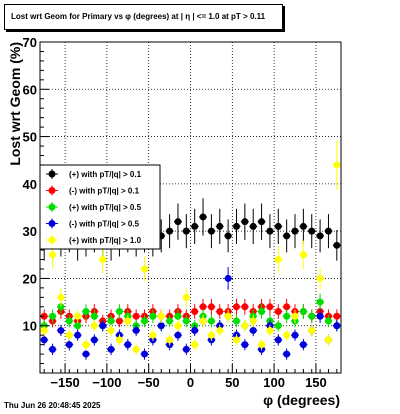 The image size is (400, 414). I want to click on legend-entry-1: (-) with pT/|q| > 0.1, so click(93, 190).